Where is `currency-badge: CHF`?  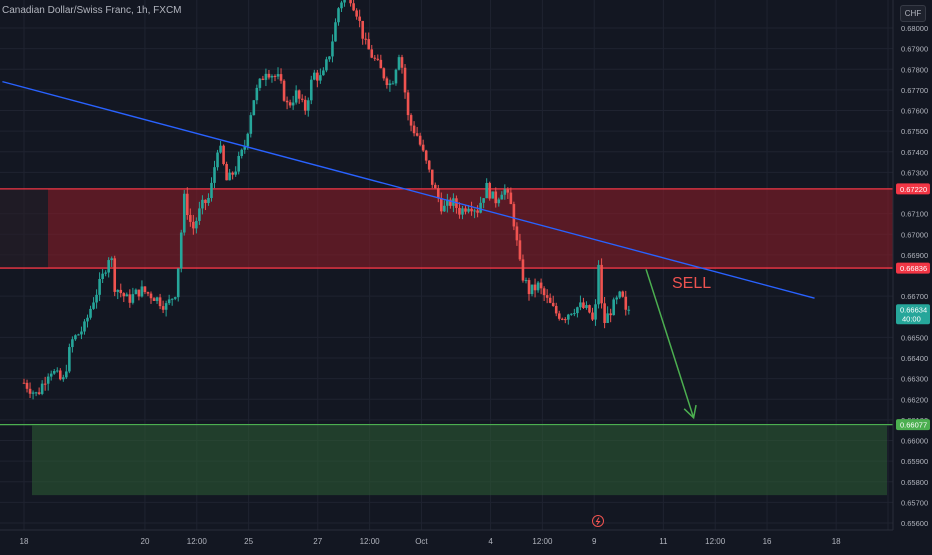 currency-badge: CHF is located at coordinates (913, 13).